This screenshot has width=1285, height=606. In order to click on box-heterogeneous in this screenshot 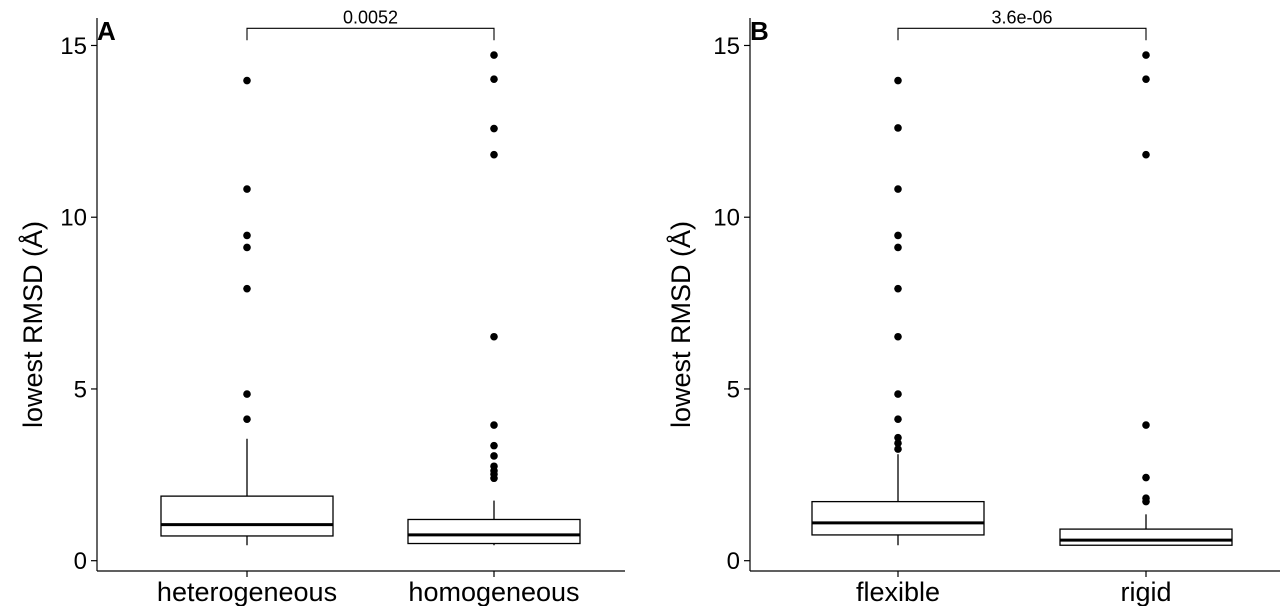, I will do `click(247, 311)`.